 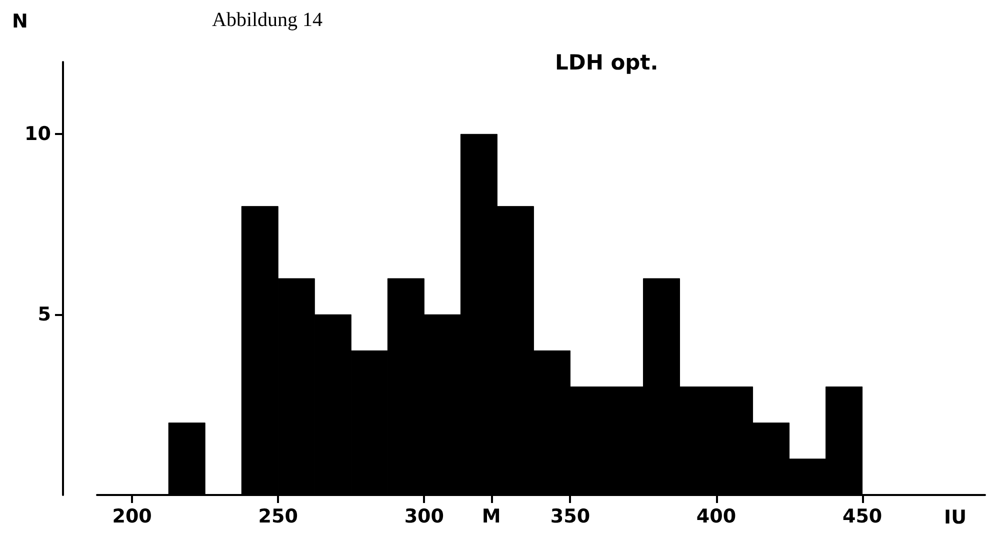 What do you see at coordinates (570, 517) in the screenshot?
I see `x-tick-label: 350` at bounding box center [570, 517].